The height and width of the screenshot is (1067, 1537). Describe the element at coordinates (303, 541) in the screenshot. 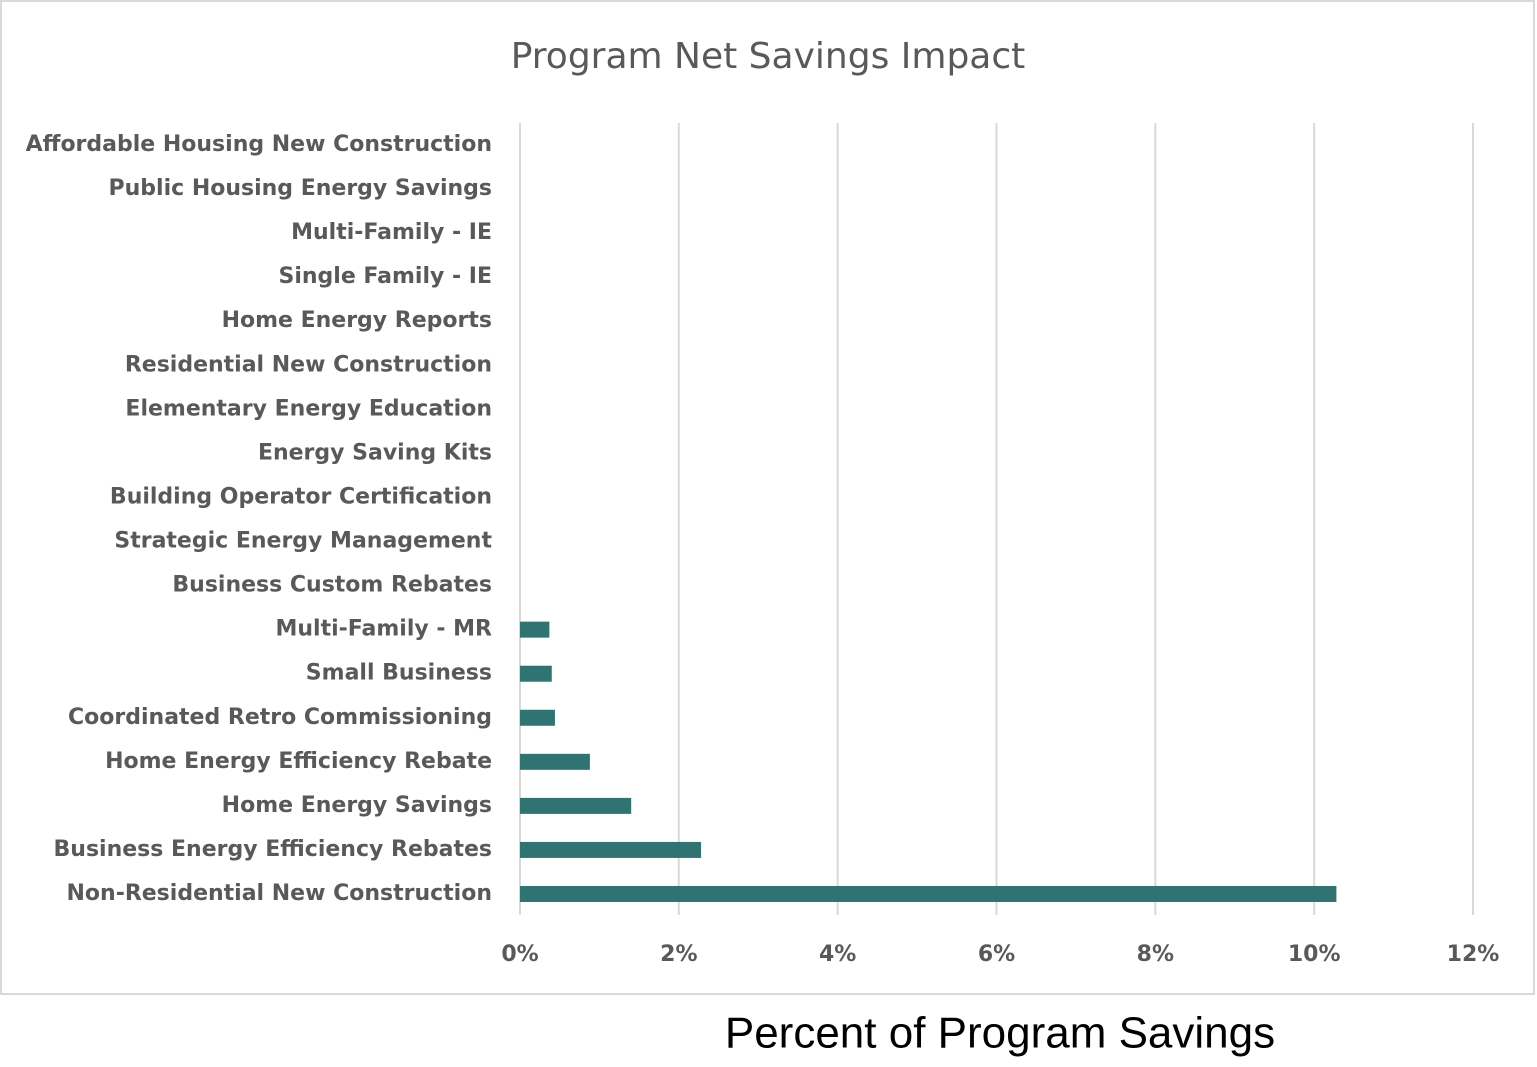

I see `y-tick-label: Strategic Energy Management` at that location.